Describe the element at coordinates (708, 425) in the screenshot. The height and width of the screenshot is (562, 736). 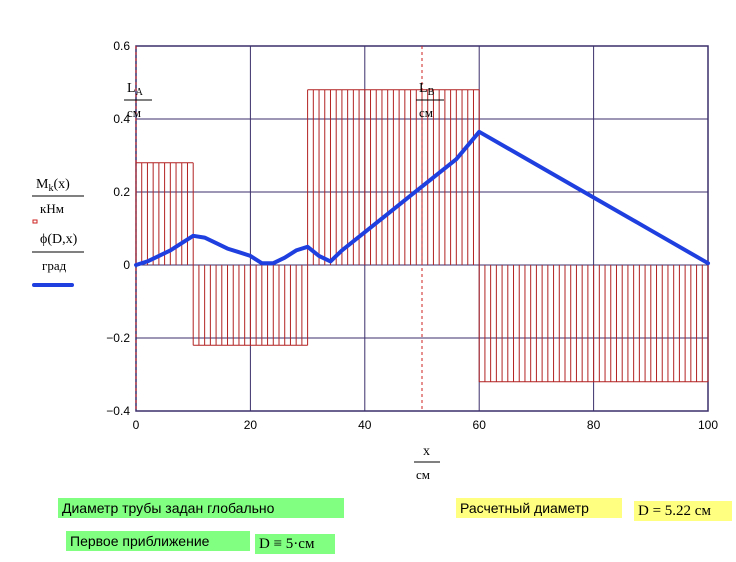
I see `x-tick-label: 100` at that location.